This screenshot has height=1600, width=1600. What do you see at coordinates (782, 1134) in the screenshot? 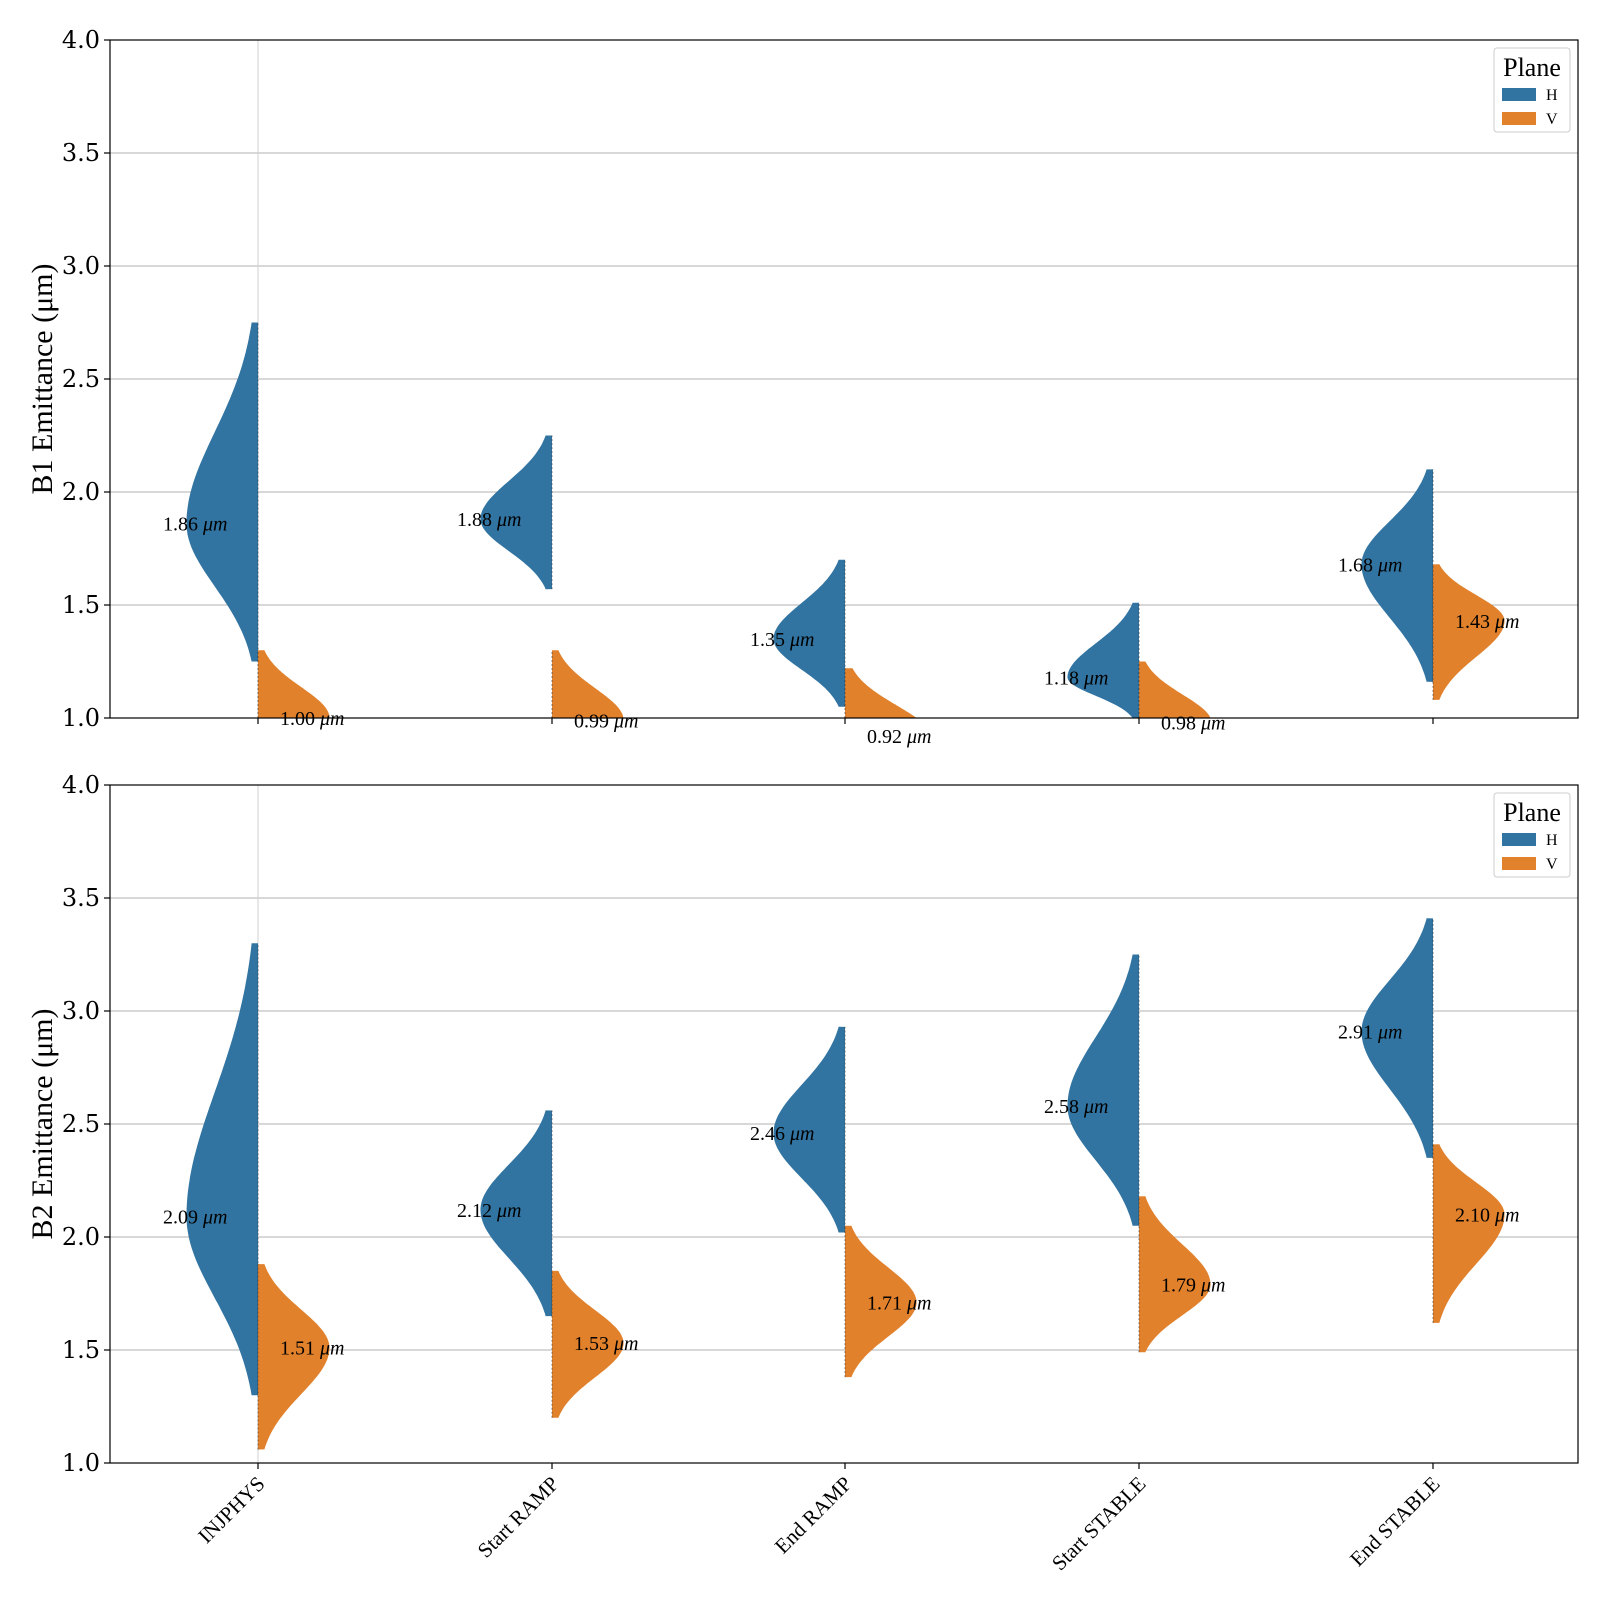
I see `median-label-H: 2.46 μm` at bounding box center [782, 1134].